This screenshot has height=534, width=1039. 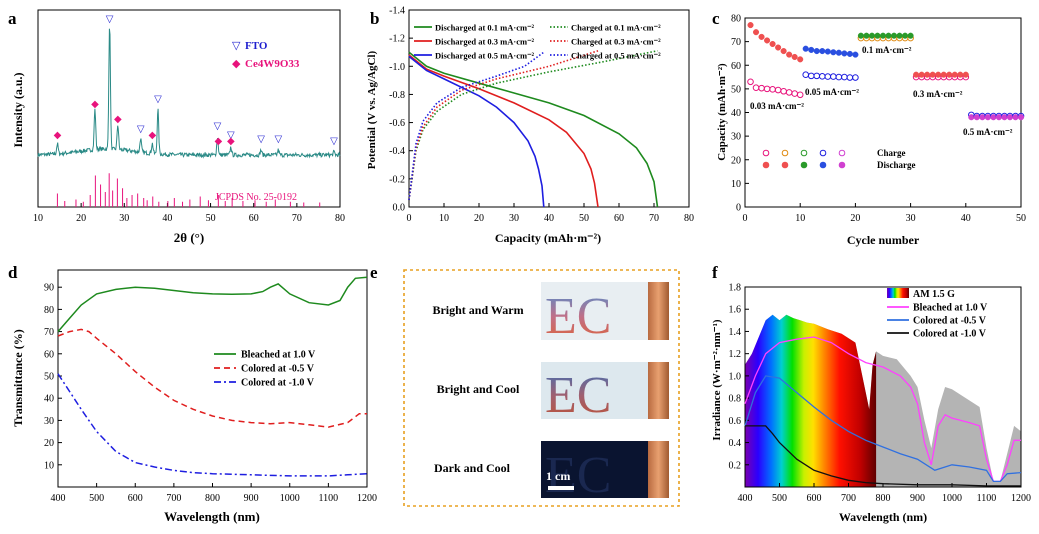 I want to click on panel-c-legend-charge: Charge, so click(x=891, y=153).